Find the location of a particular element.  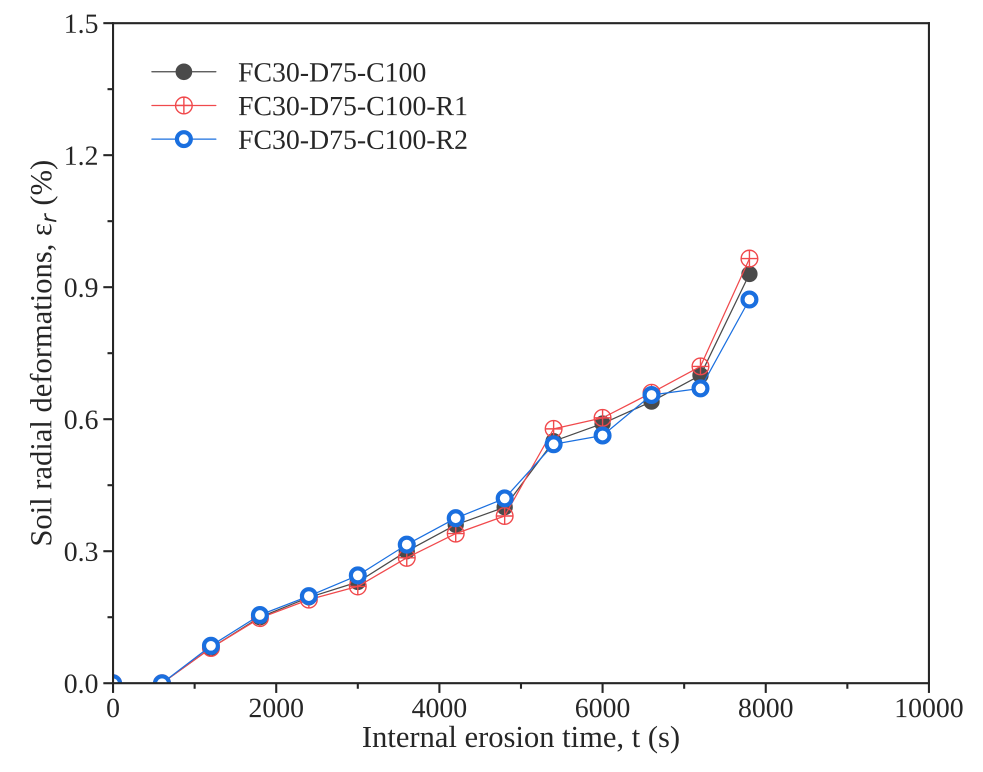

legend-label: FC30-D75-C100-R1 is located at coordinates (352, 106).